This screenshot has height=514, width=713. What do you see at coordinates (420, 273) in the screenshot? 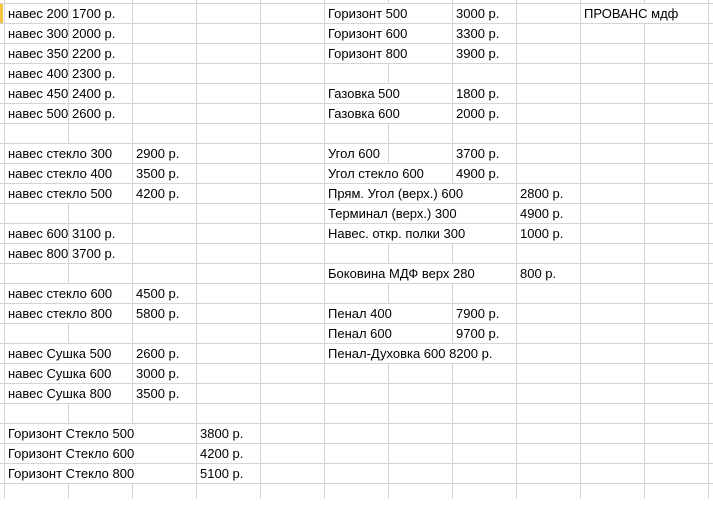
I see `cell: Боковина МДФ верх 280` at bounding box center [420, 273].